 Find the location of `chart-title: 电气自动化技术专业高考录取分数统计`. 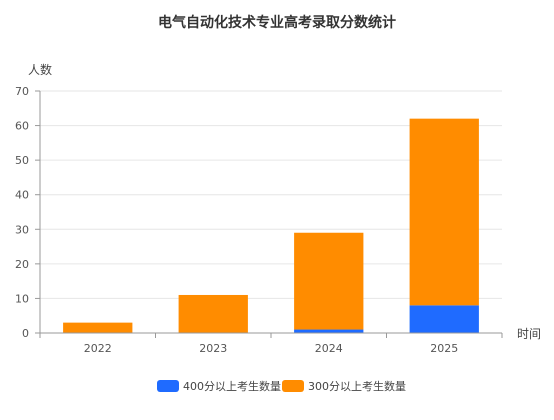

chart-title: 电气自动化技术专业高考录取分数统计 is located at coordinates (277, 22).